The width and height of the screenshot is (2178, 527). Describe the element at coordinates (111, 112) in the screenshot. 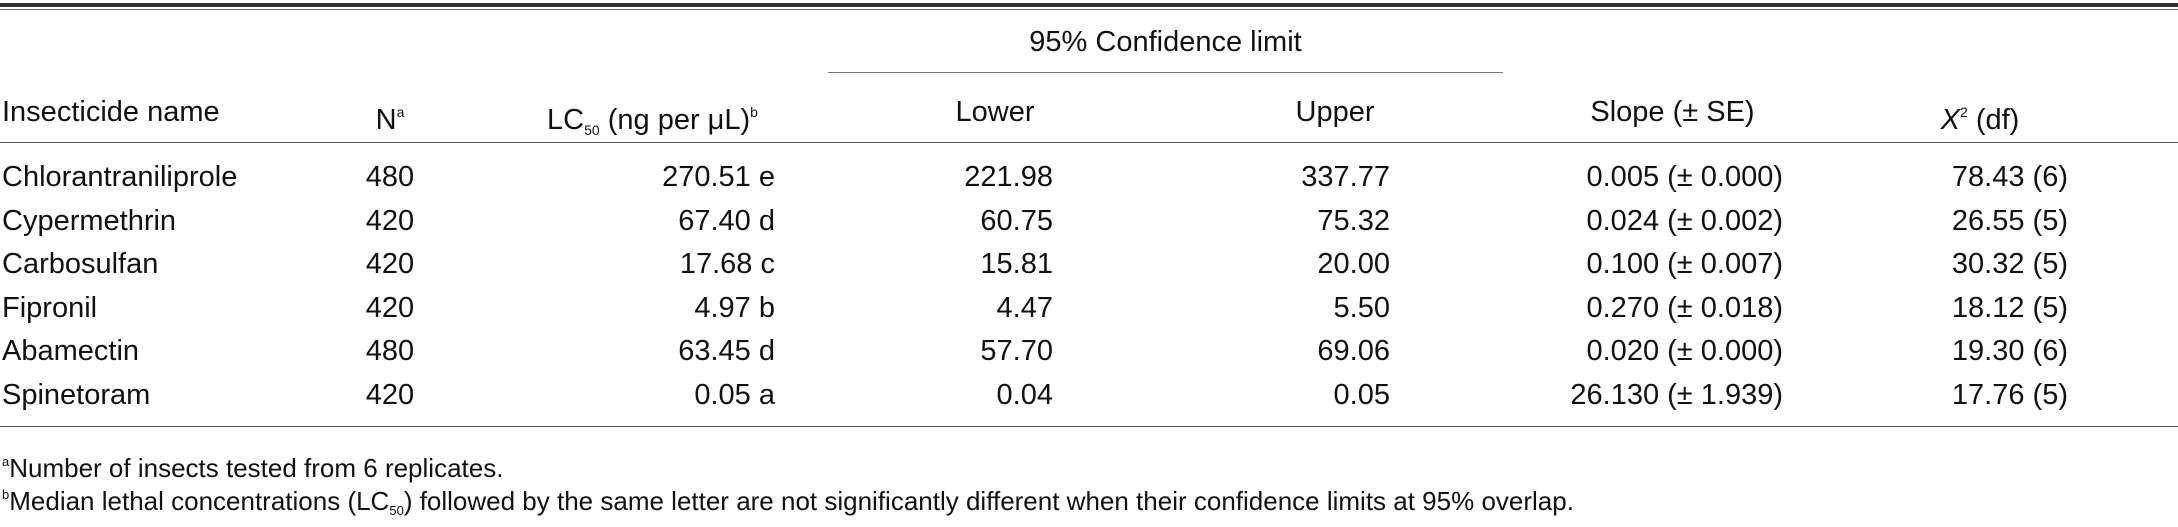

I see `header-insecticide-name: Insecticide name` at that location.